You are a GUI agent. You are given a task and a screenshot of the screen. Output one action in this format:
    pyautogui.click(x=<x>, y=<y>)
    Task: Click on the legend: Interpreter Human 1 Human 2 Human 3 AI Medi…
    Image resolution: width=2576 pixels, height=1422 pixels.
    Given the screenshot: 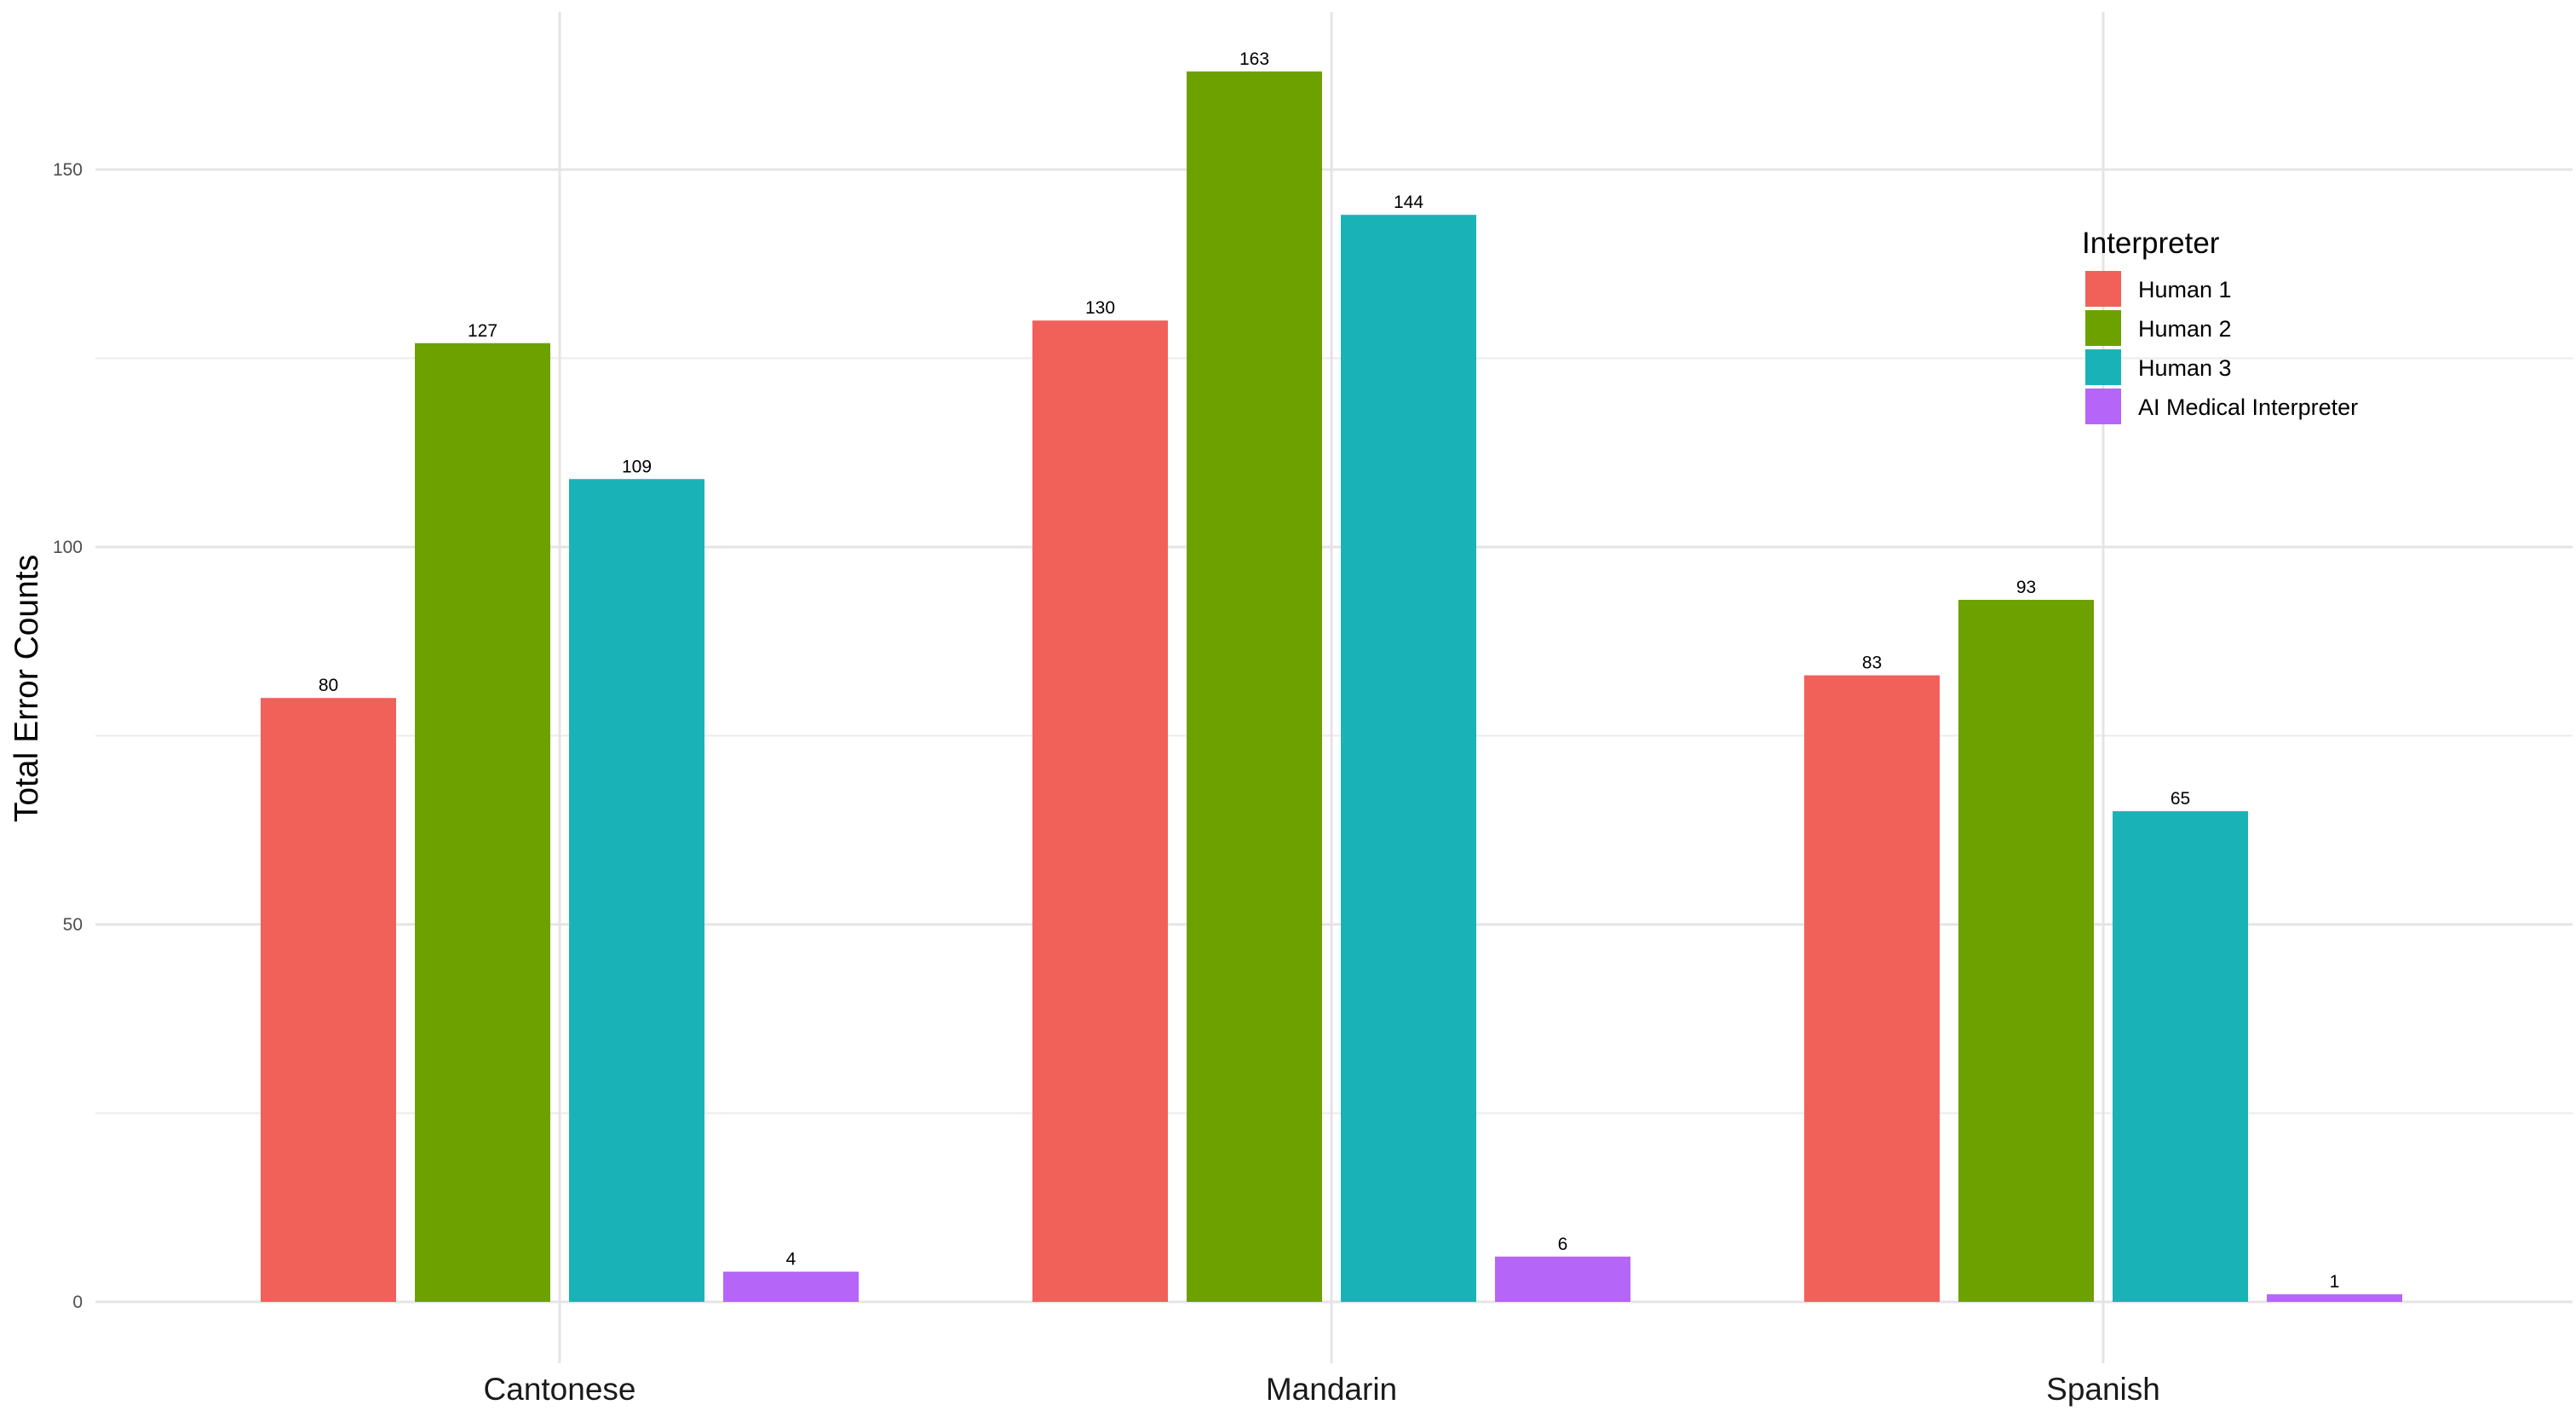 What is the action you would take?
    pyautogui.click(x=2220, y=325)
    